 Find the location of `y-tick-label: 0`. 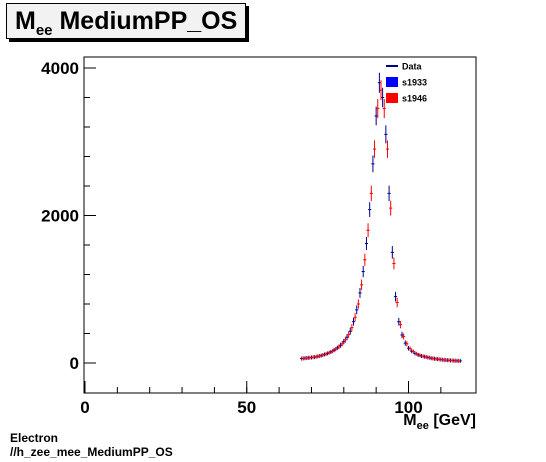

y-tick-label: 0 is located at coordinates (74, 363).